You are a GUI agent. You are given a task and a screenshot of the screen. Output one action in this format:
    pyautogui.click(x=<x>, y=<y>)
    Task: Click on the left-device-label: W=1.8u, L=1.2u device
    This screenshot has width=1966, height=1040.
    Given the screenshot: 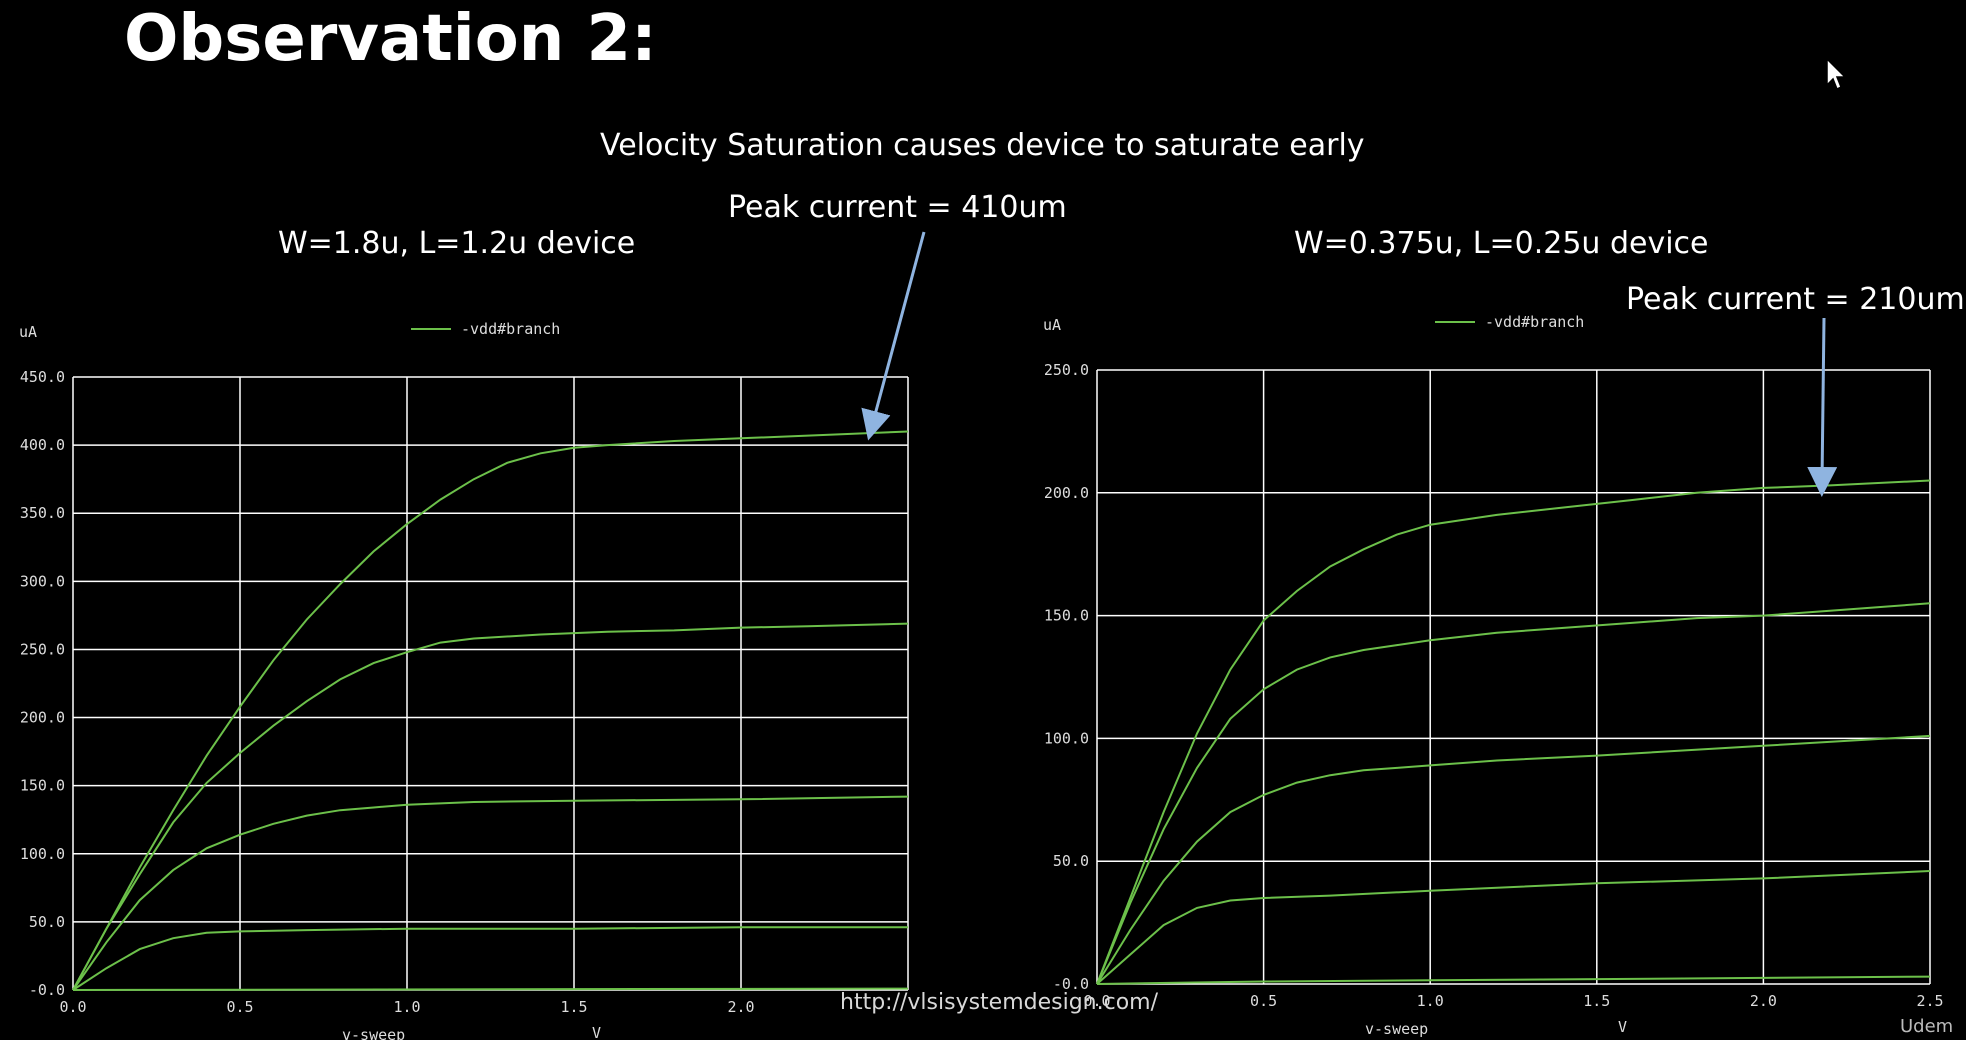 What is the action you would take?
    pyautogui.click(x=457, y=243)
    